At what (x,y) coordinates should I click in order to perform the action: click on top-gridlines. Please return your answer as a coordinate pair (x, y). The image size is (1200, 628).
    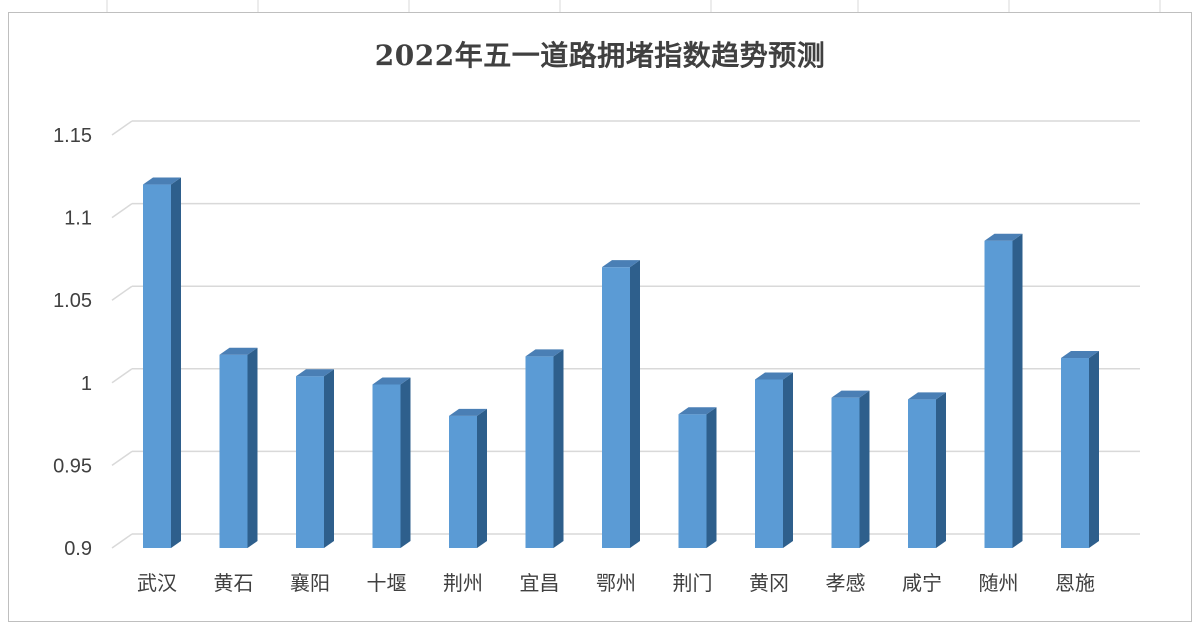
    Looking at the image, I should click on (633, 6).